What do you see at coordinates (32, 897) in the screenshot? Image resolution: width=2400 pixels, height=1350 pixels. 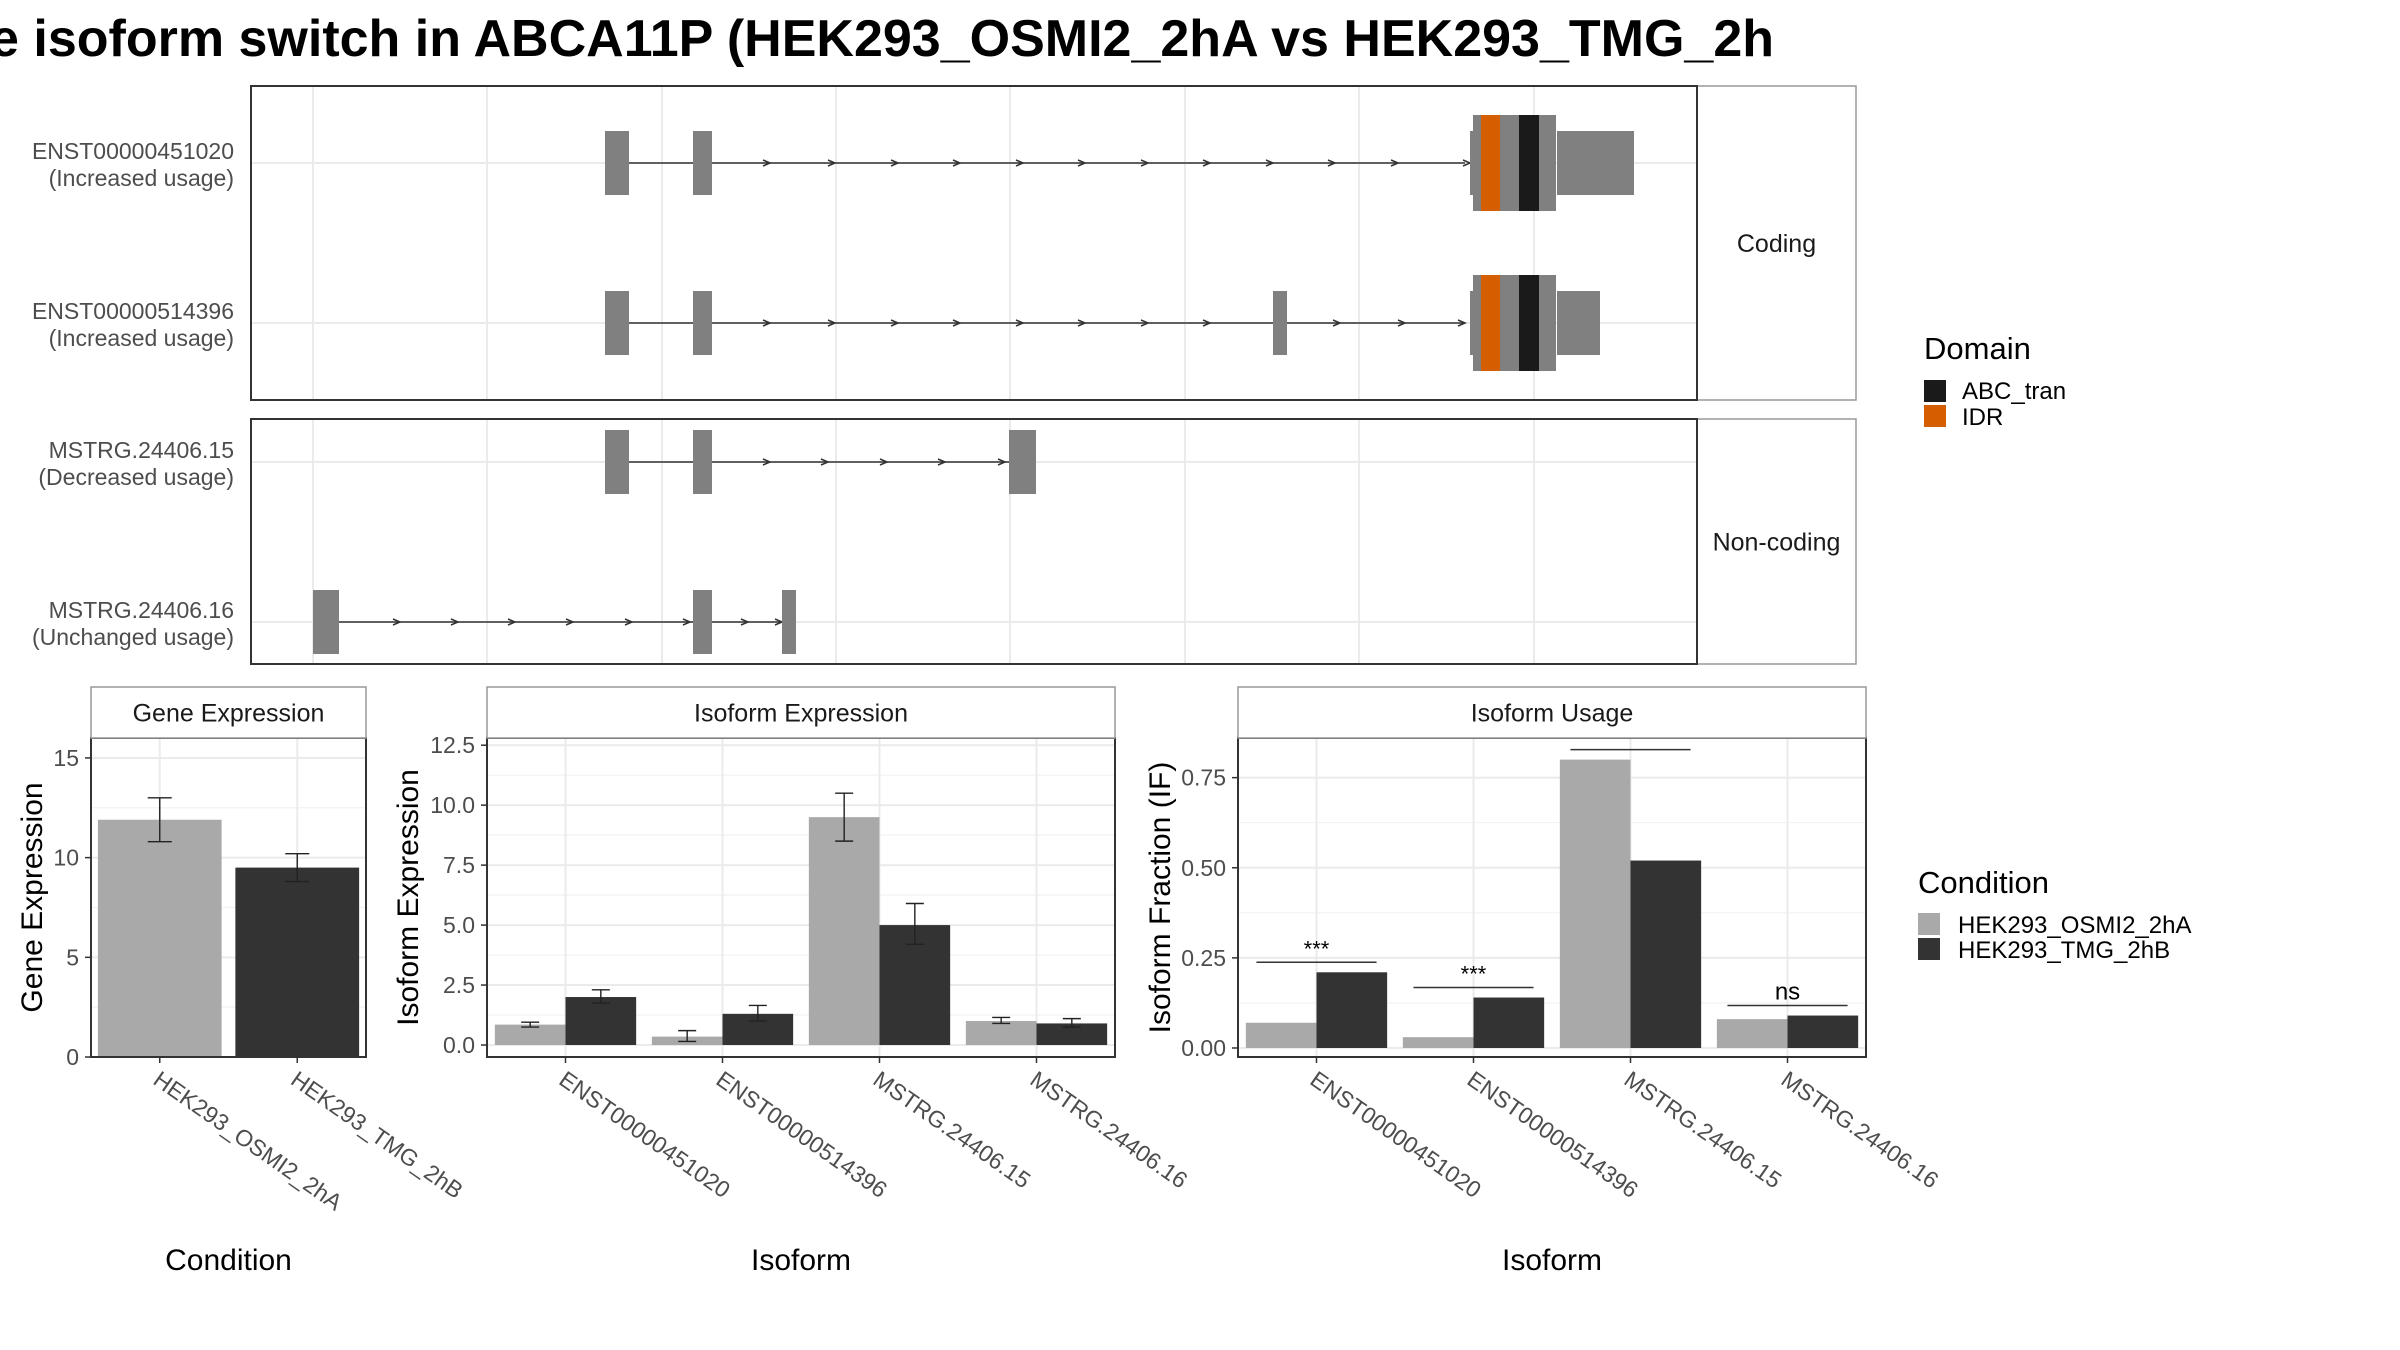 I see `y-axis-title: Gene Expression` at bounding box center [32, 897].